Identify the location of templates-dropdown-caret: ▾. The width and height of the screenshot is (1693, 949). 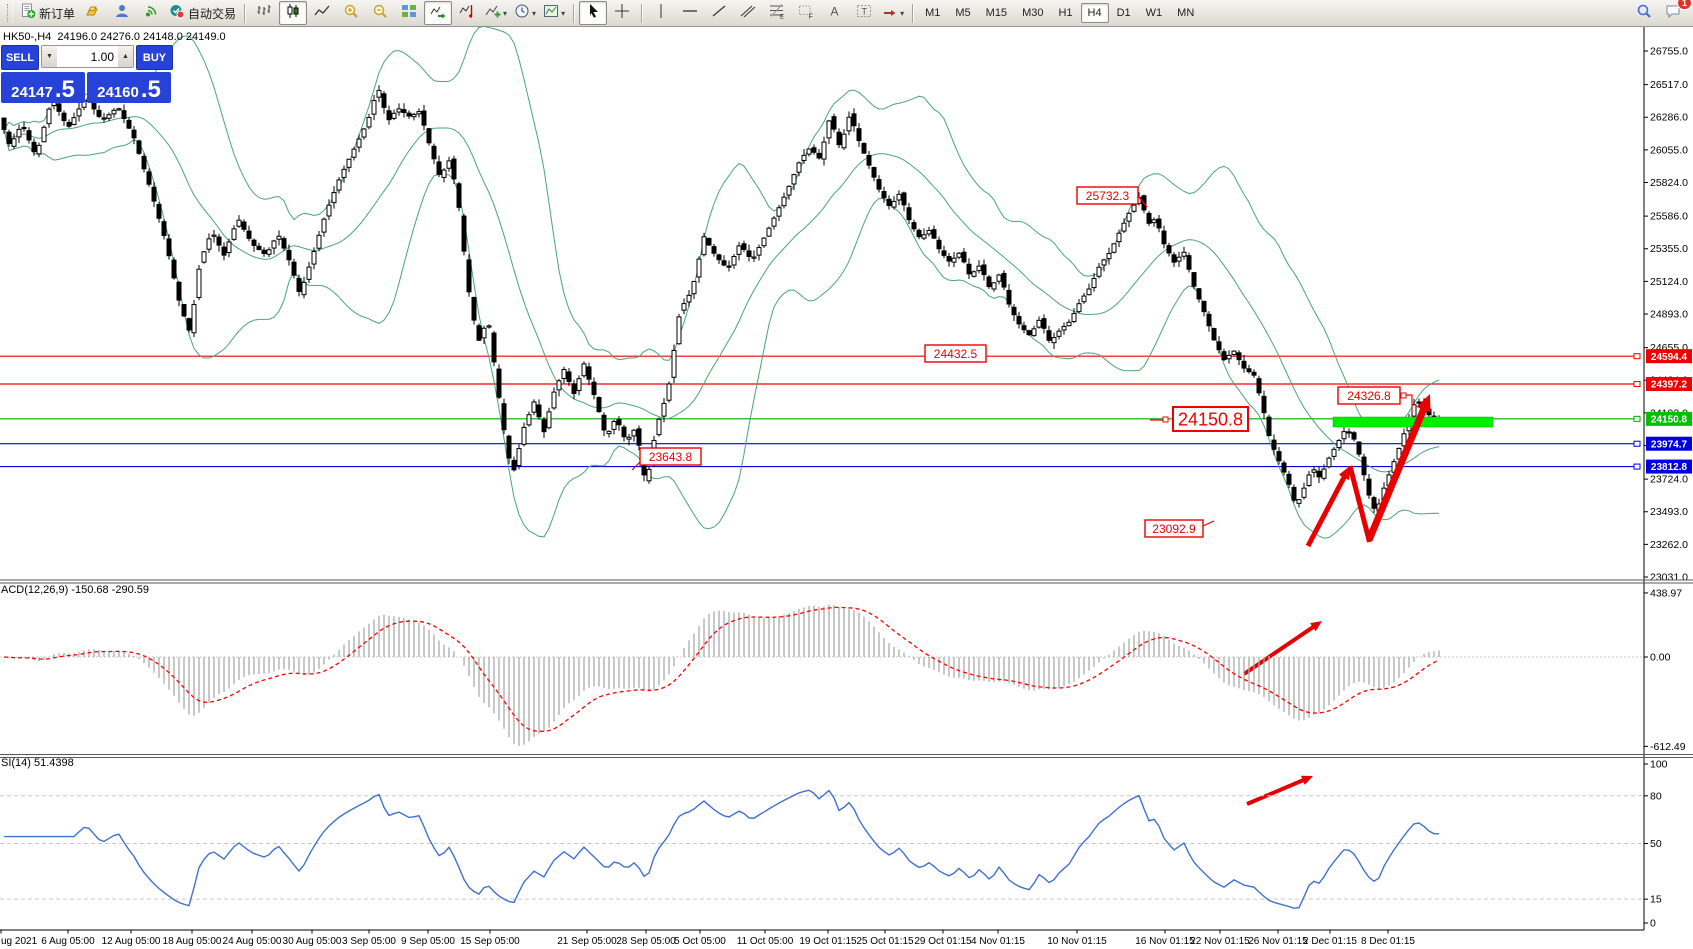
(563, 13).